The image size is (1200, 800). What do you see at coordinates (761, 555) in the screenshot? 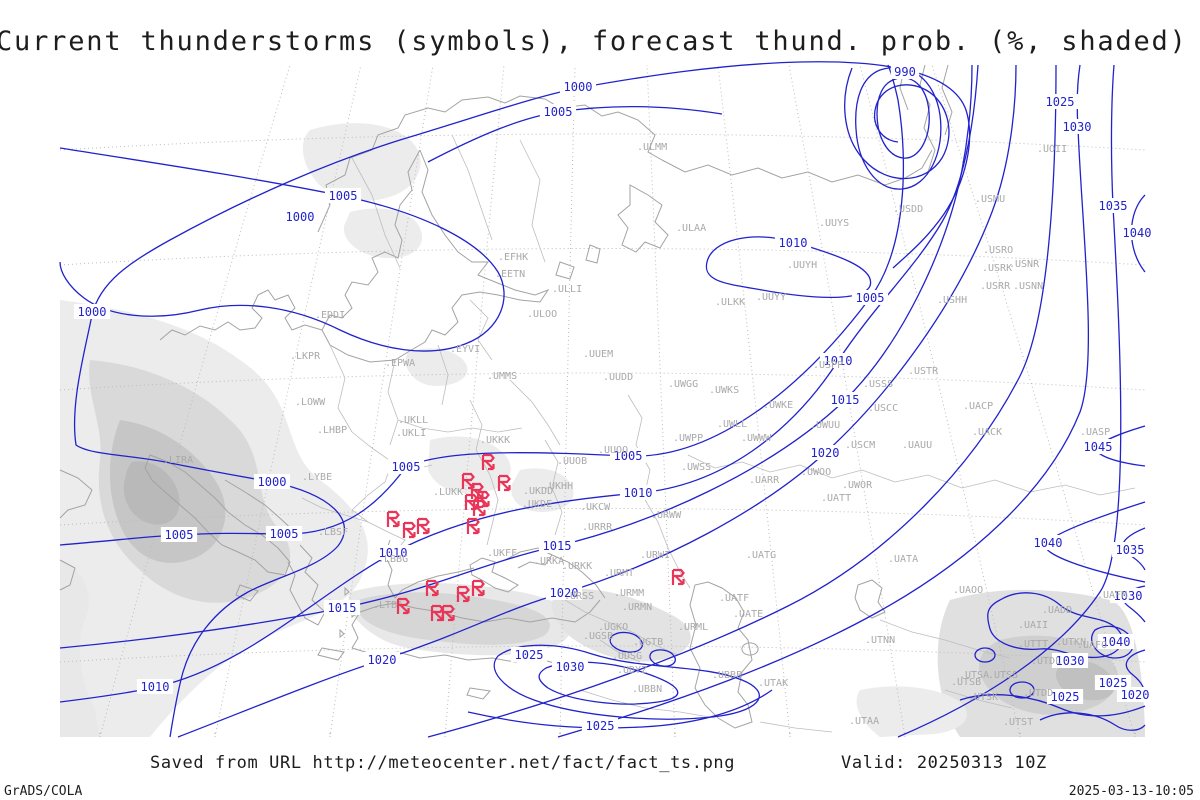
I see `station-label: .UATG` at bounding box center [761, 555].